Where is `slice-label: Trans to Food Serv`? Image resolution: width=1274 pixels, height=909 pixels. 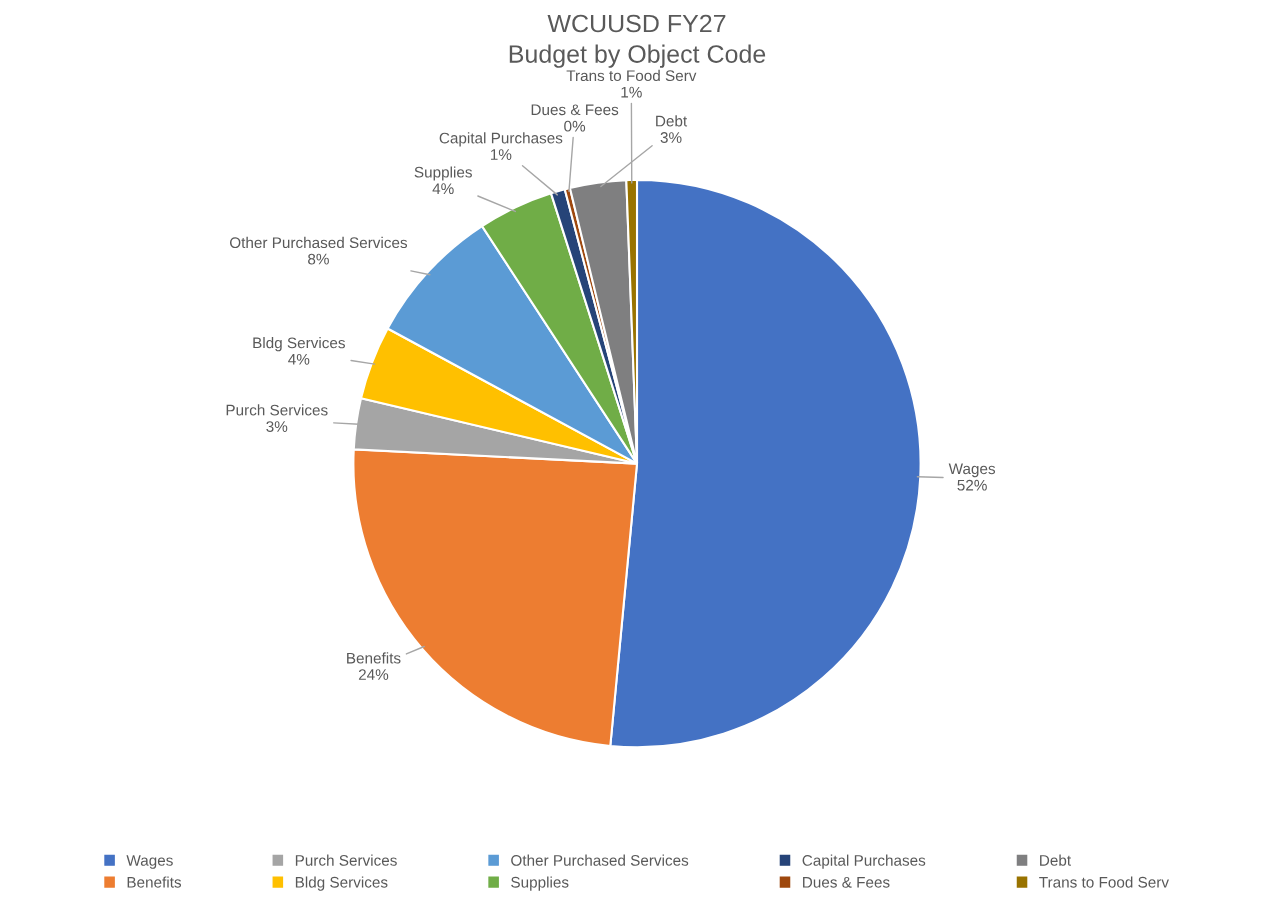 slice-label: Trans to Food Serv is located at coordinates (631, 75).